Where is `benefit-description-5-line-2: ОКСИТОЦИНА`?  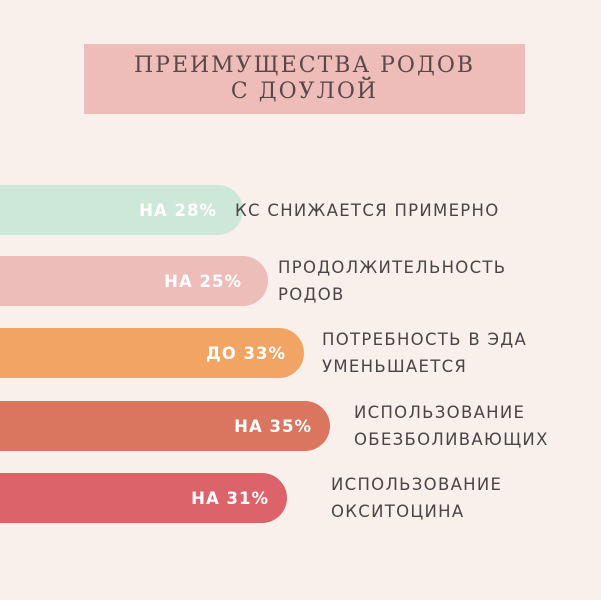 benefit-description-5-line-2: ОКСИТОЦИНА is located at coordinates (398, 511).